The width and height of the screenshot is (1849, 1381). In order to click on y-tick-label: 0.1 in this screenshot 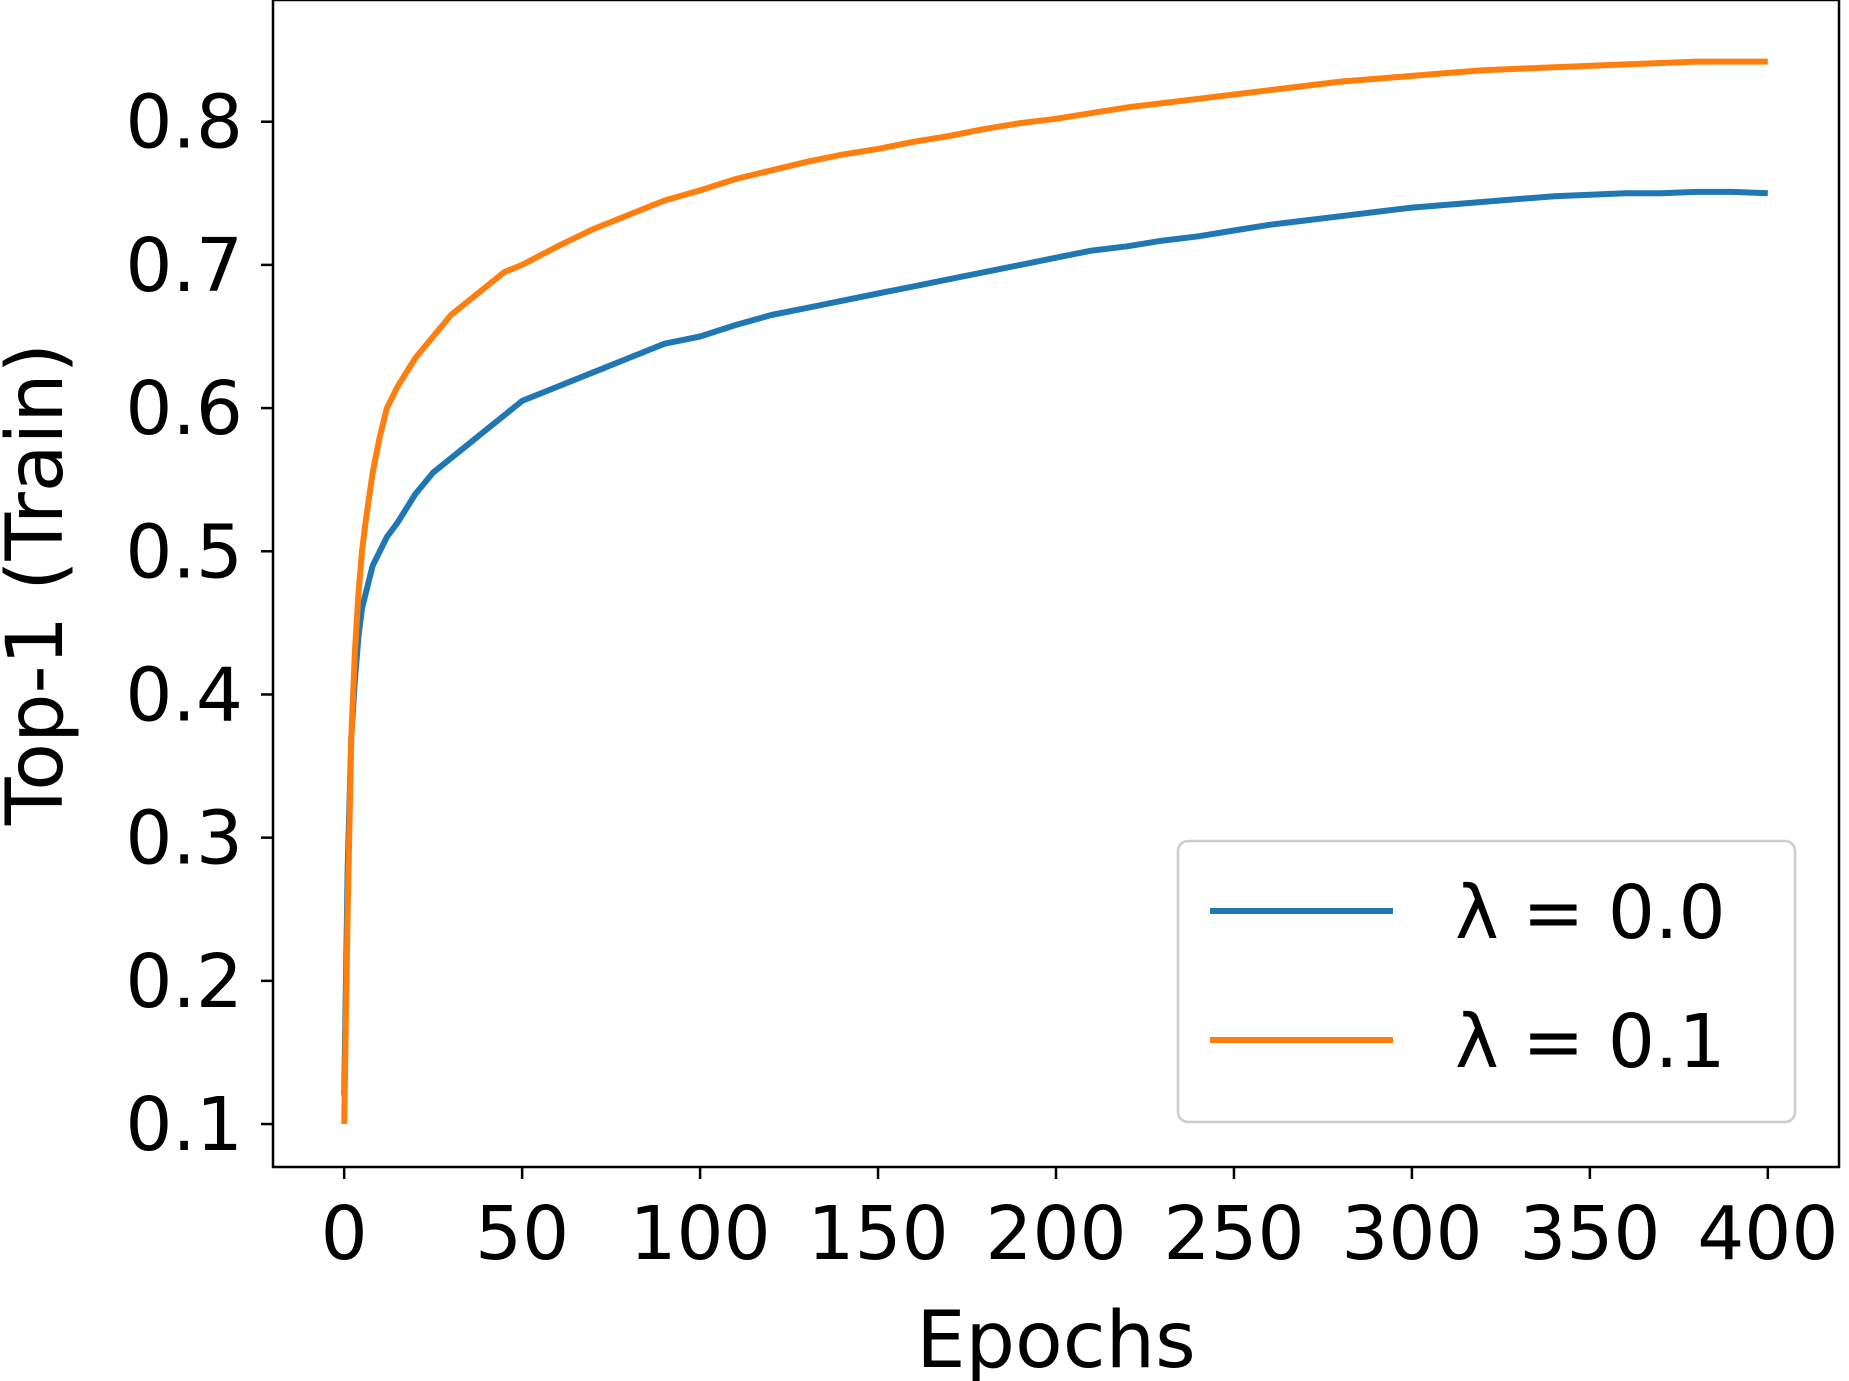, I will do `click(184, 1125)`.